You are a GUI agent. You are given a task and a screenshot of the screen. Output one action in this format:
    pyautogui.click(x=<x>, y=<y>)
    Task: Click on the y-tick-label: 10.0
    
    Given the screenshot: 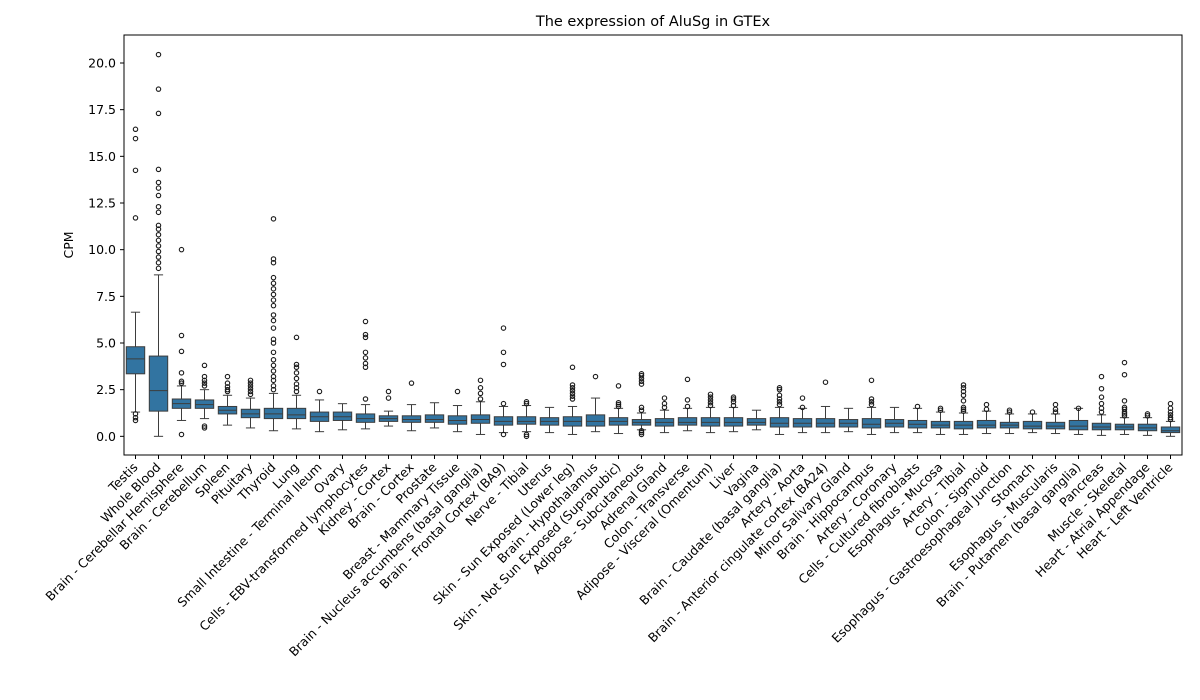 What is the action you would take?
    pyautogui.click(x=102, y=249)
    